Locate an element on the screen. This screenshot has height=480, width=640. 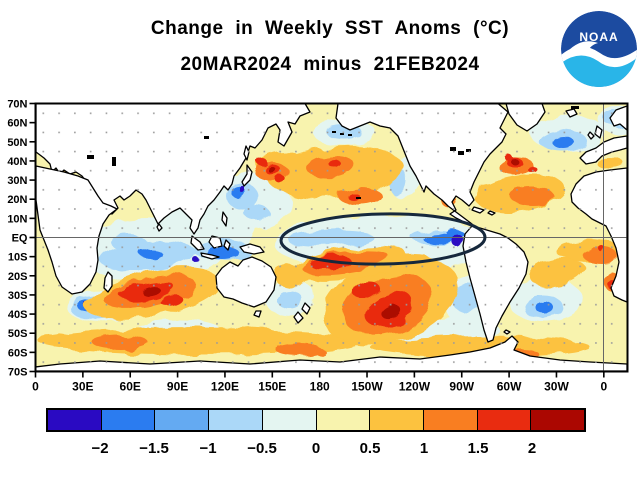
longitude-axis: 0 30E 60E 90E 120E 150E 180 150W 120W 90W 60W 30W 0 is located at coordinates (319, 382).